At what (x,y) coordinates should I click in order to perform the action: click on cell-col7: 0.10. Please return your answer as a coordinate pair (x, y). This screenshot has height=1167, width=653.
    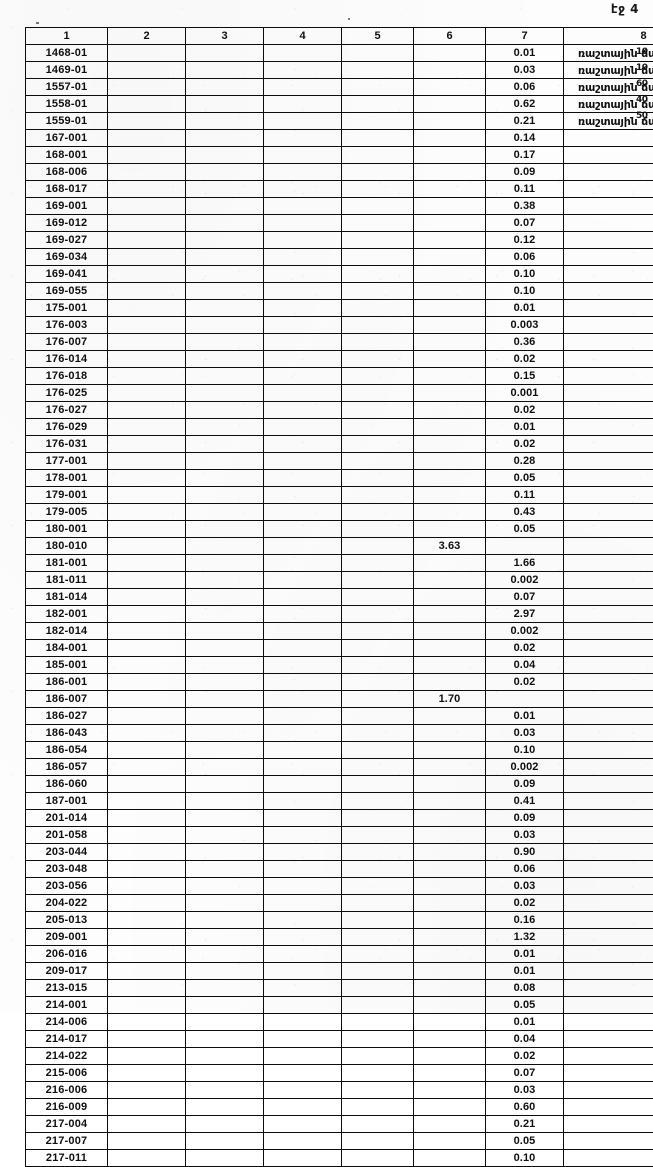
    Looking at the image, I should click on (525, 274).